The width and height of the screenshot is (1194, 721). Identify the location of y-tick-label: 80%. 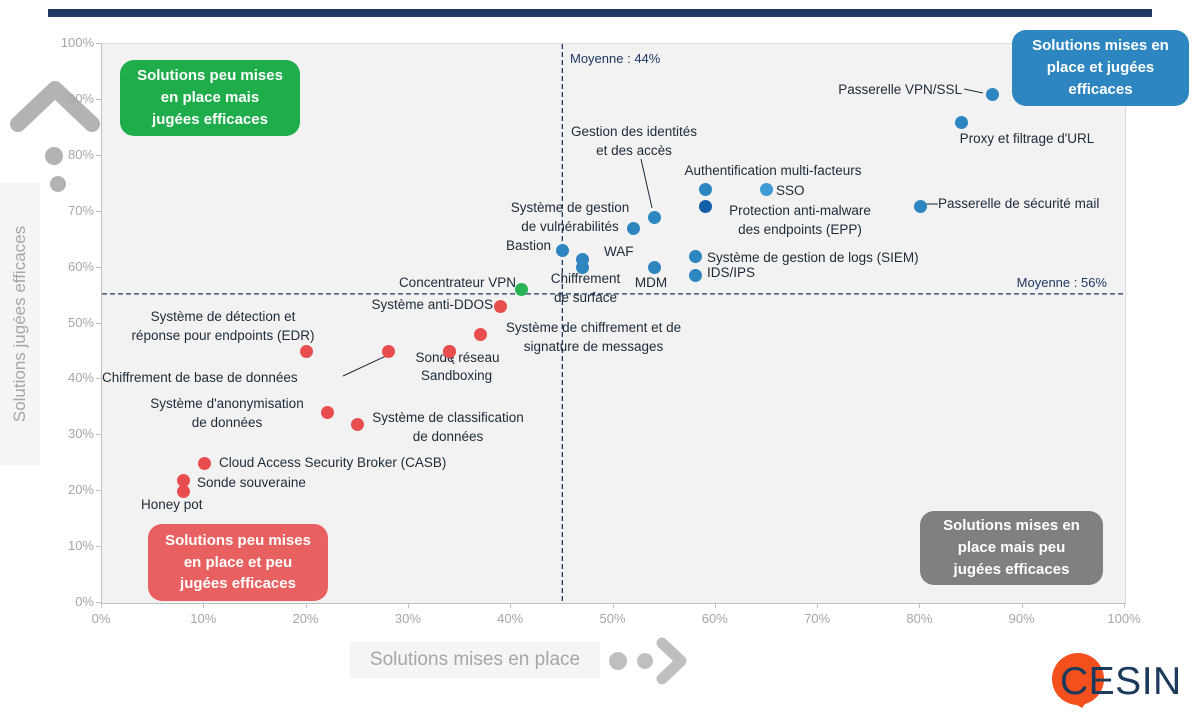
(80, 154).